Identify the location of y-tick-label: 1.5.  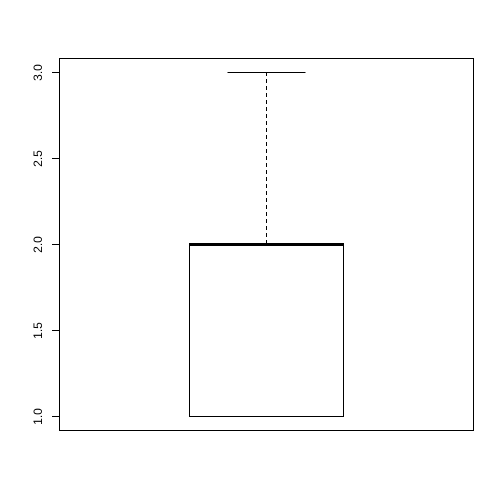
(38, 330).